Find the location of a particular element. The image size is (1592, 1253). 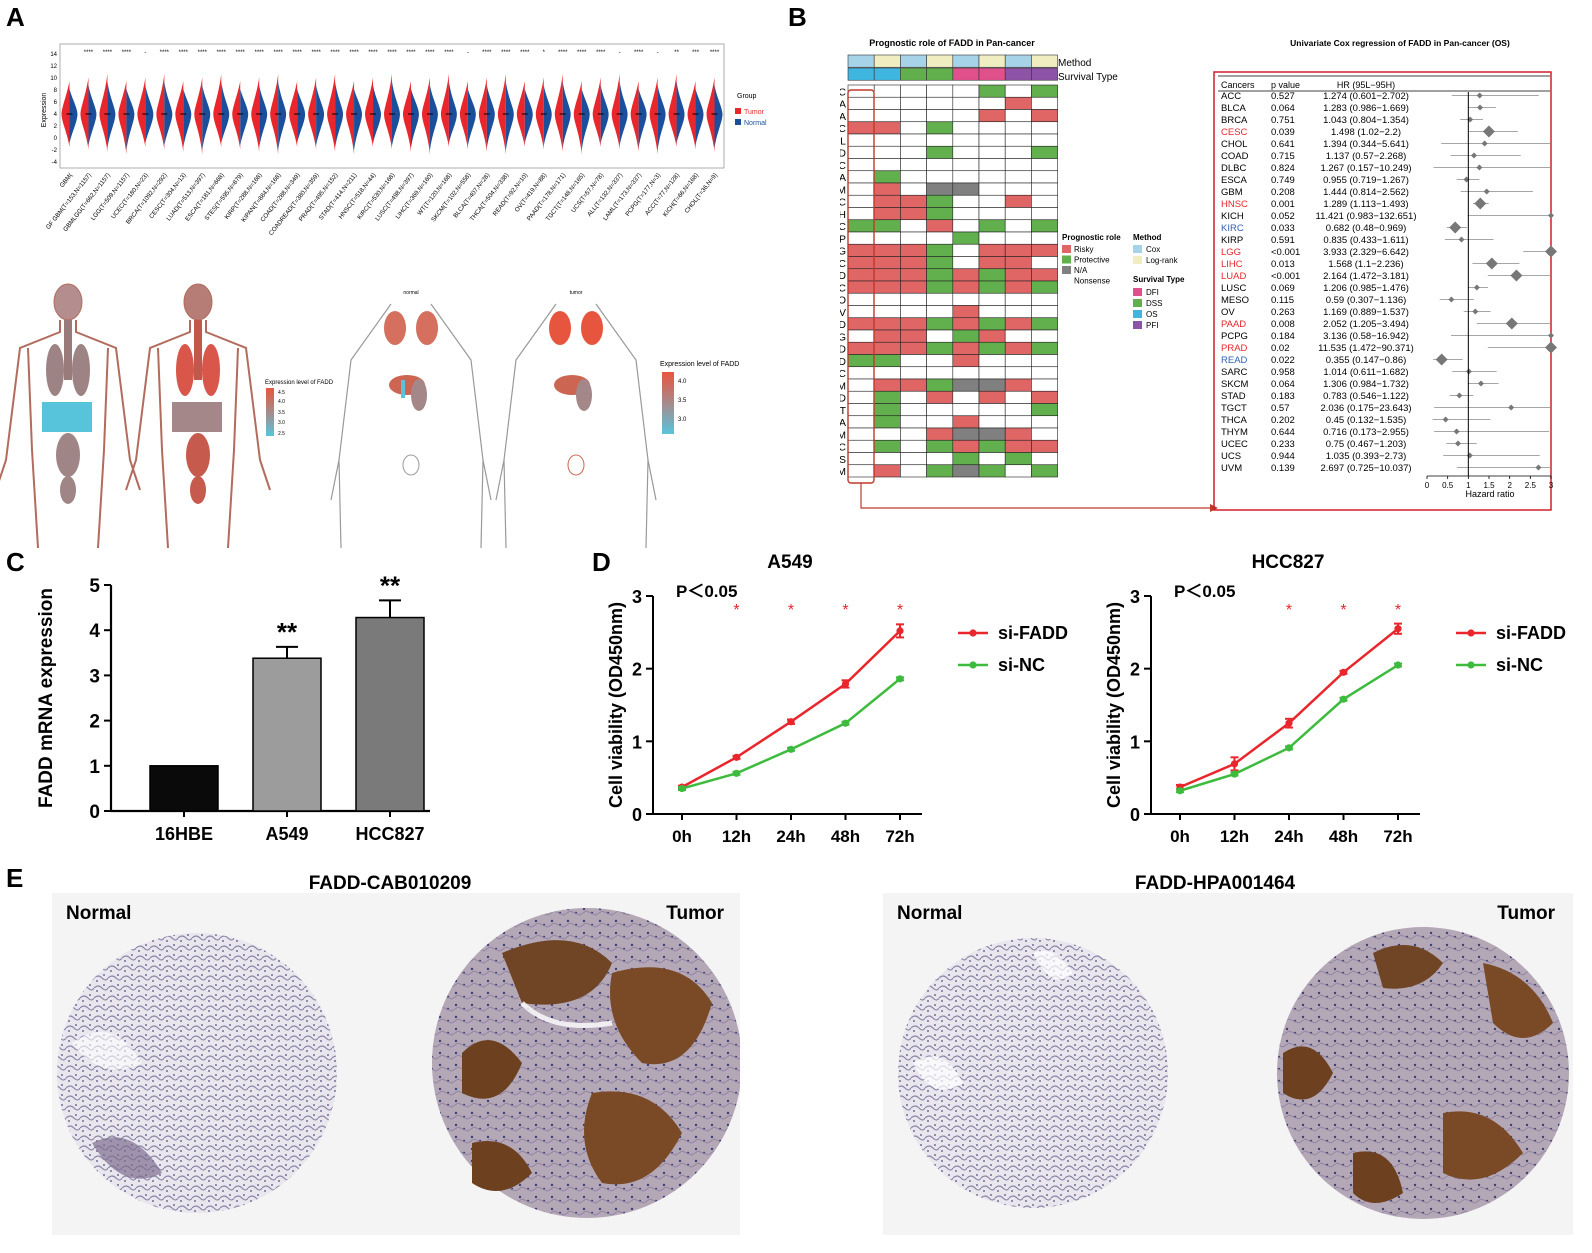

ihc-right-tumor-label: Tumor is located at coordinates (1526, 913).